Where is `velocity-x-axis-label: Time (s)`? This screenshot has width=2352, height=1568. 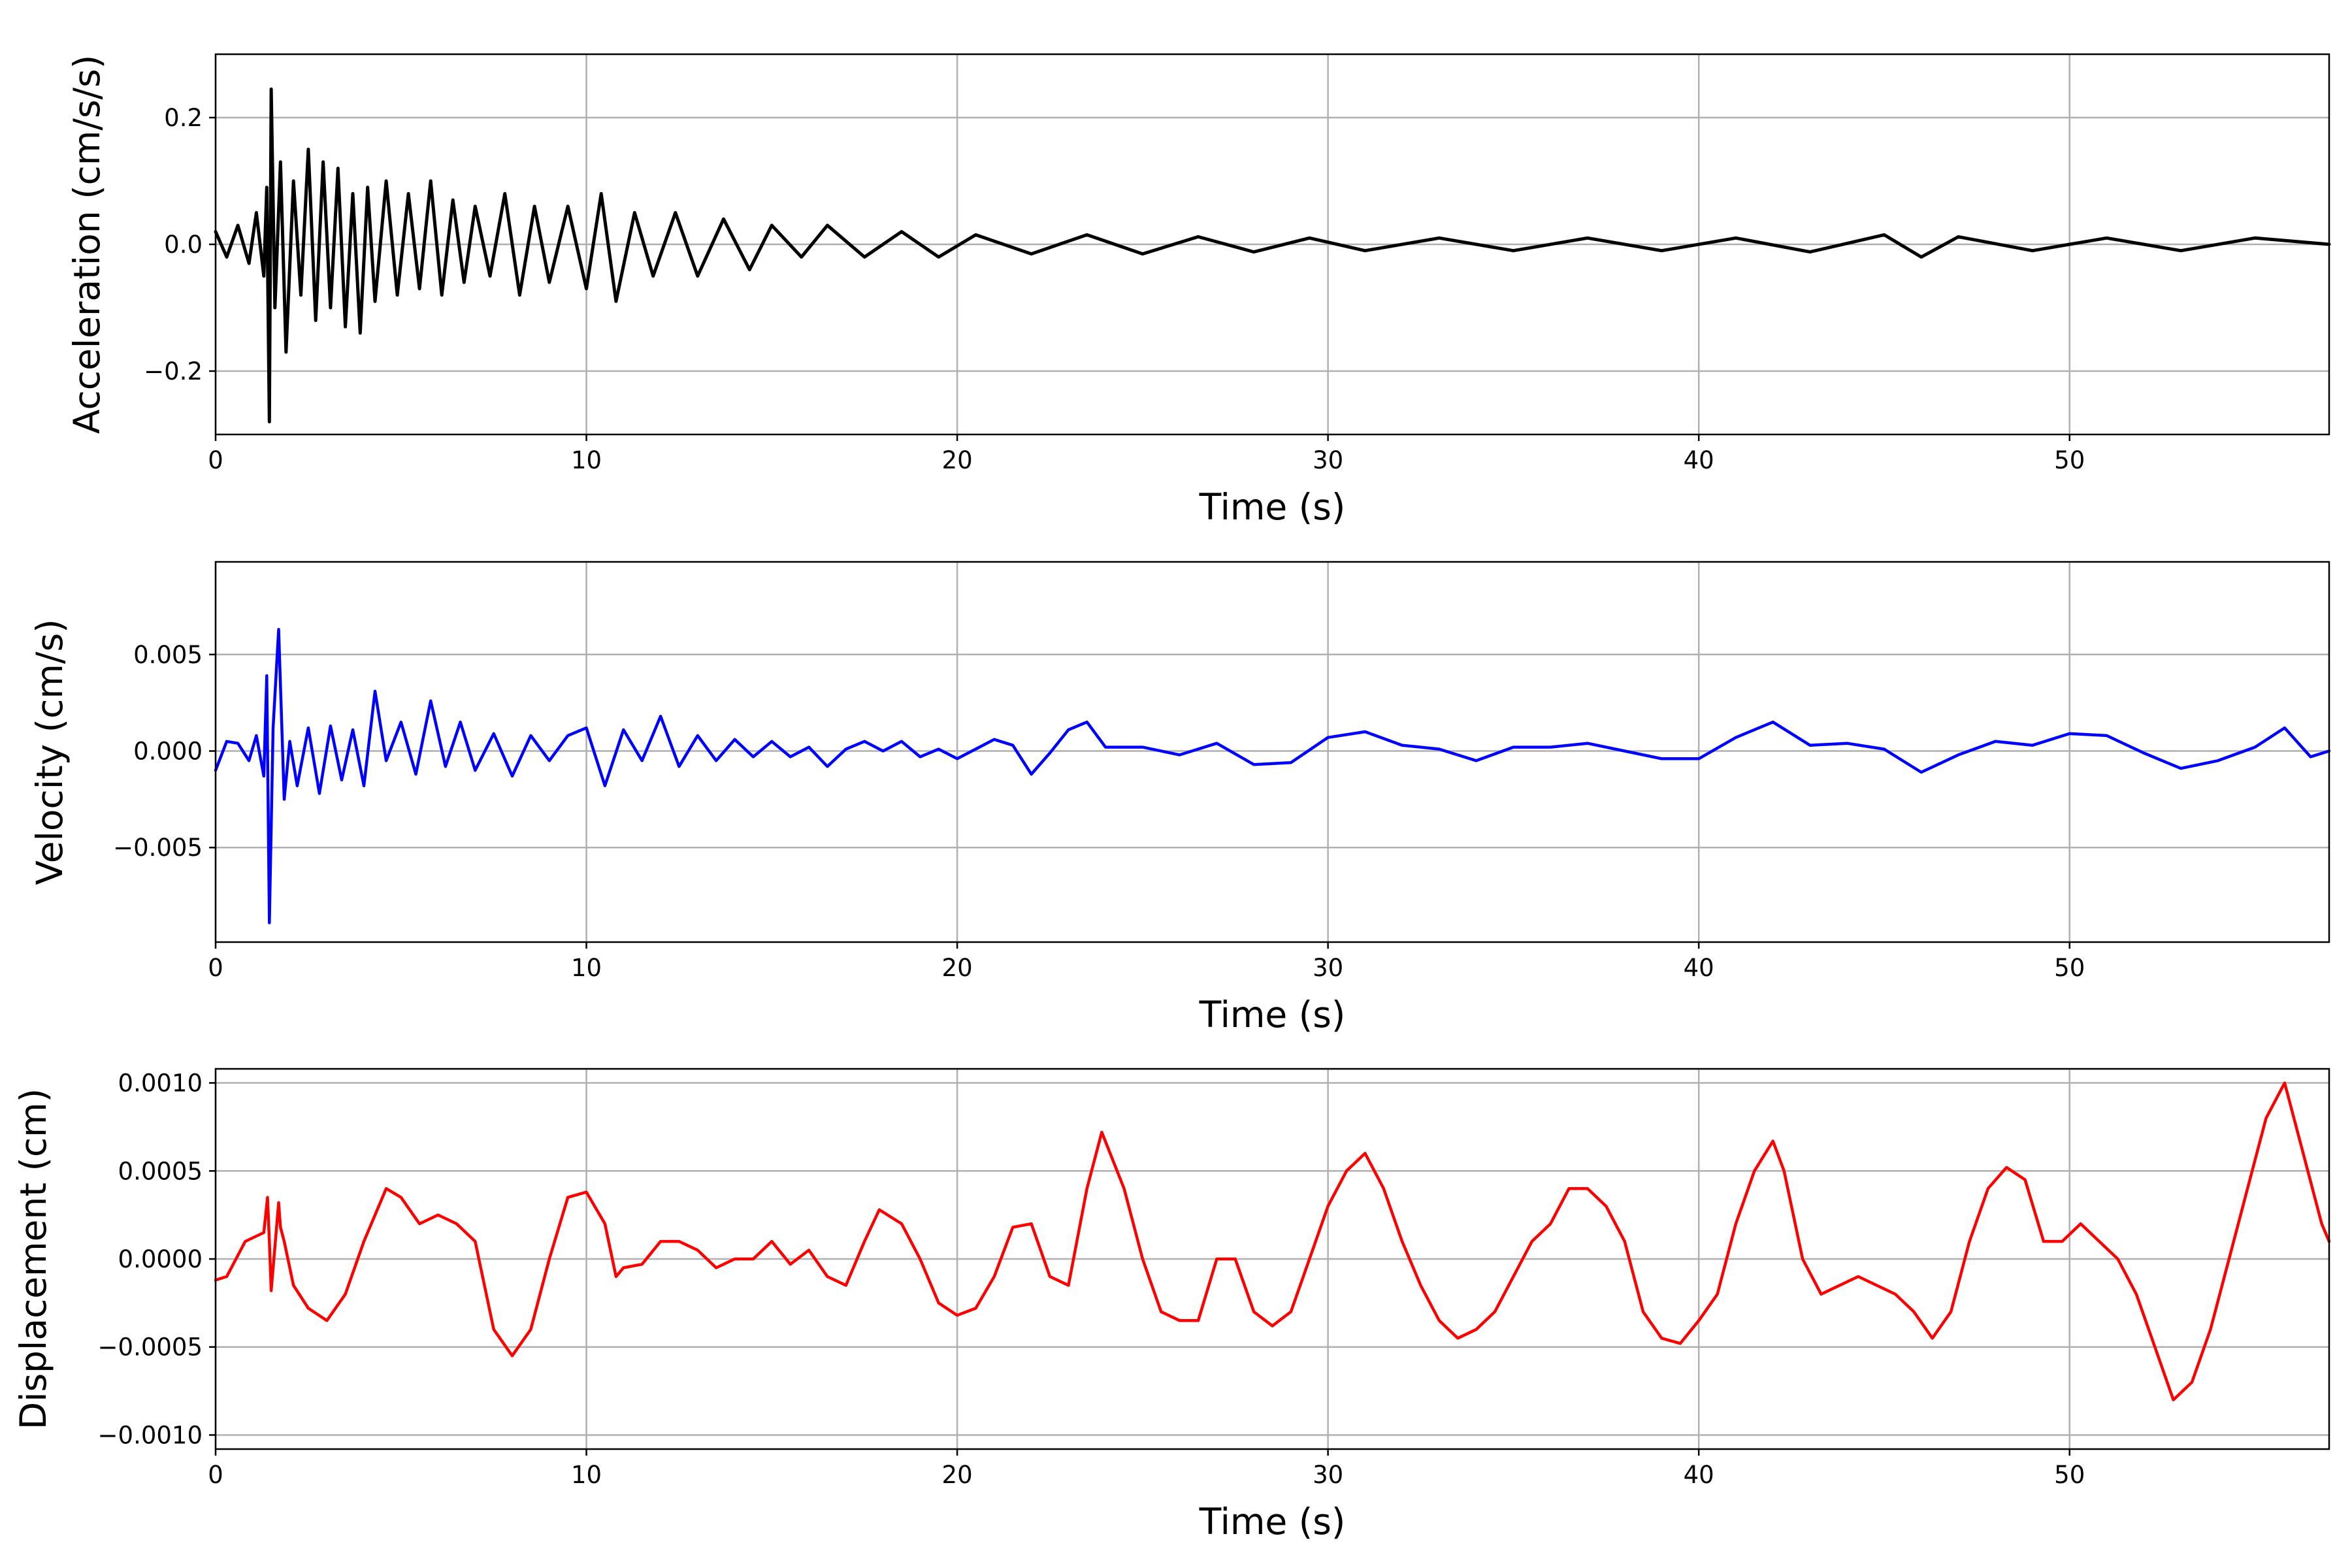
velocity-x-axis-label: Time (s) is located at coordinates (1272, 1015).